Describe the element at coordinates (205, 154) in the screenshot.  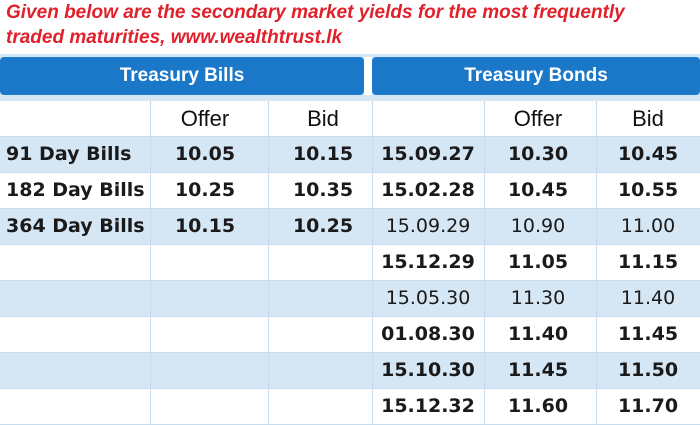
I see `bill-offer: 10.05` at that location.